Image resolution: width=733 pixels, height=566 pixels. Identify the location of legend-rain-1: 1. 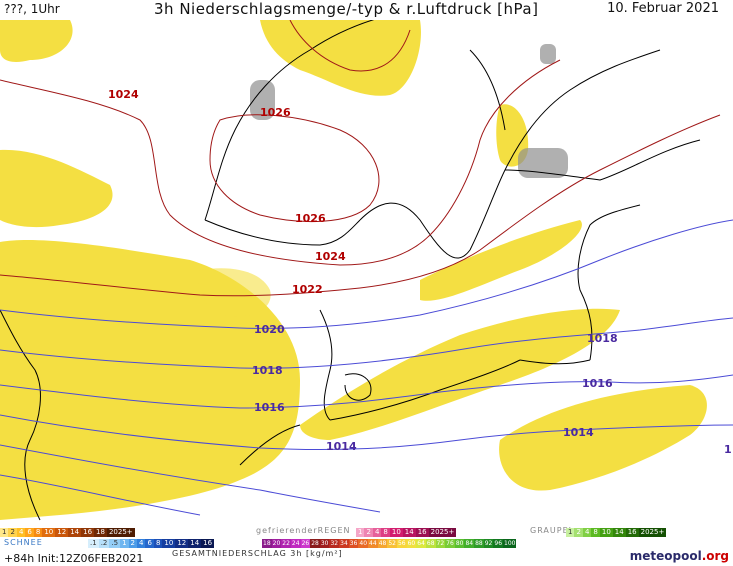
(4, 532).